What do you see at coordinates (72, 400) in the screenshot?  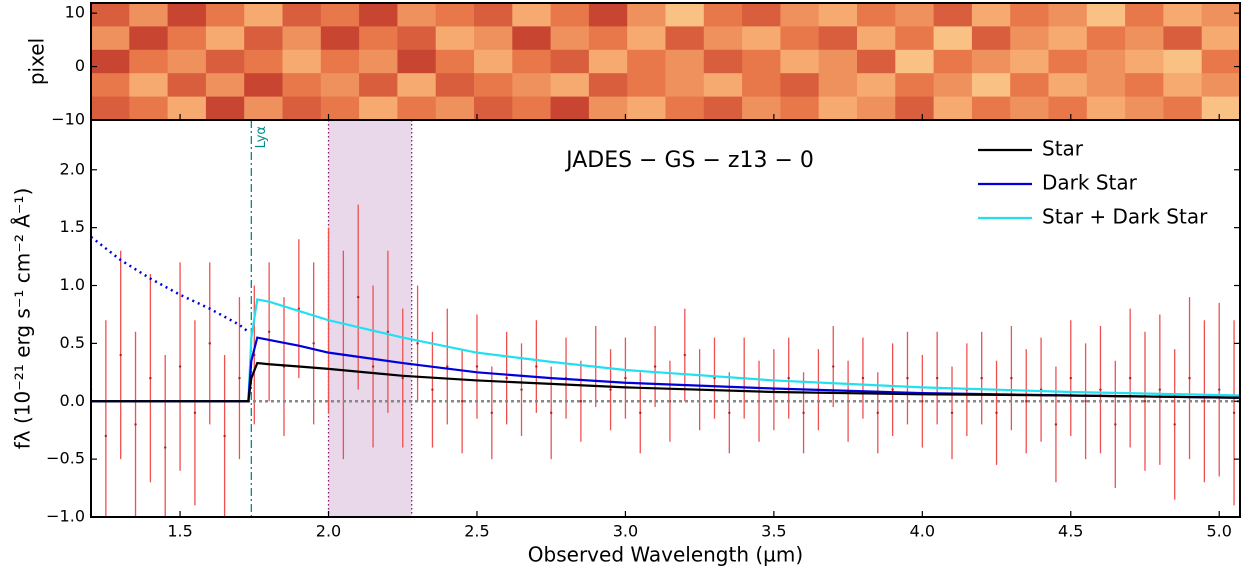 I see `y-tick-label: 0.0` at bounding box center [72, 400].